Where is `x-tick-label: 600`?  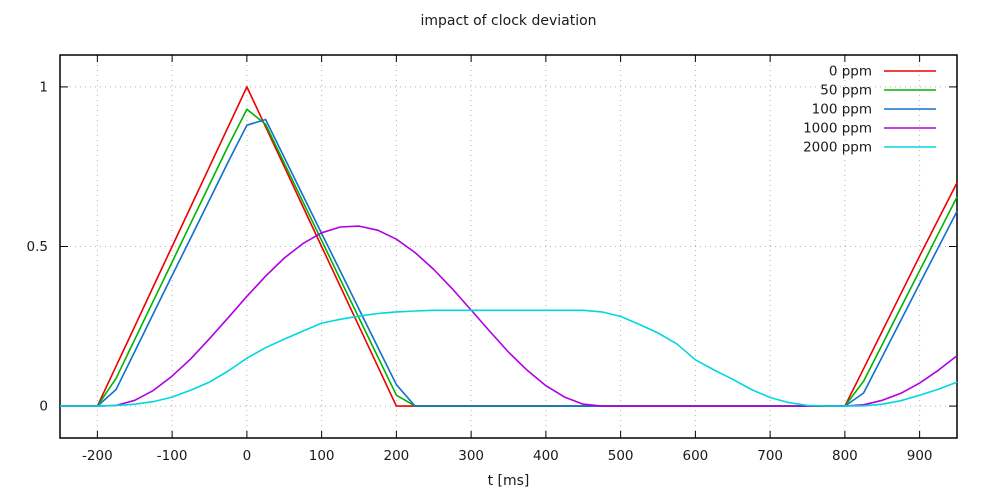 x-tick-label: 600 is located at coordinates (695, 456).